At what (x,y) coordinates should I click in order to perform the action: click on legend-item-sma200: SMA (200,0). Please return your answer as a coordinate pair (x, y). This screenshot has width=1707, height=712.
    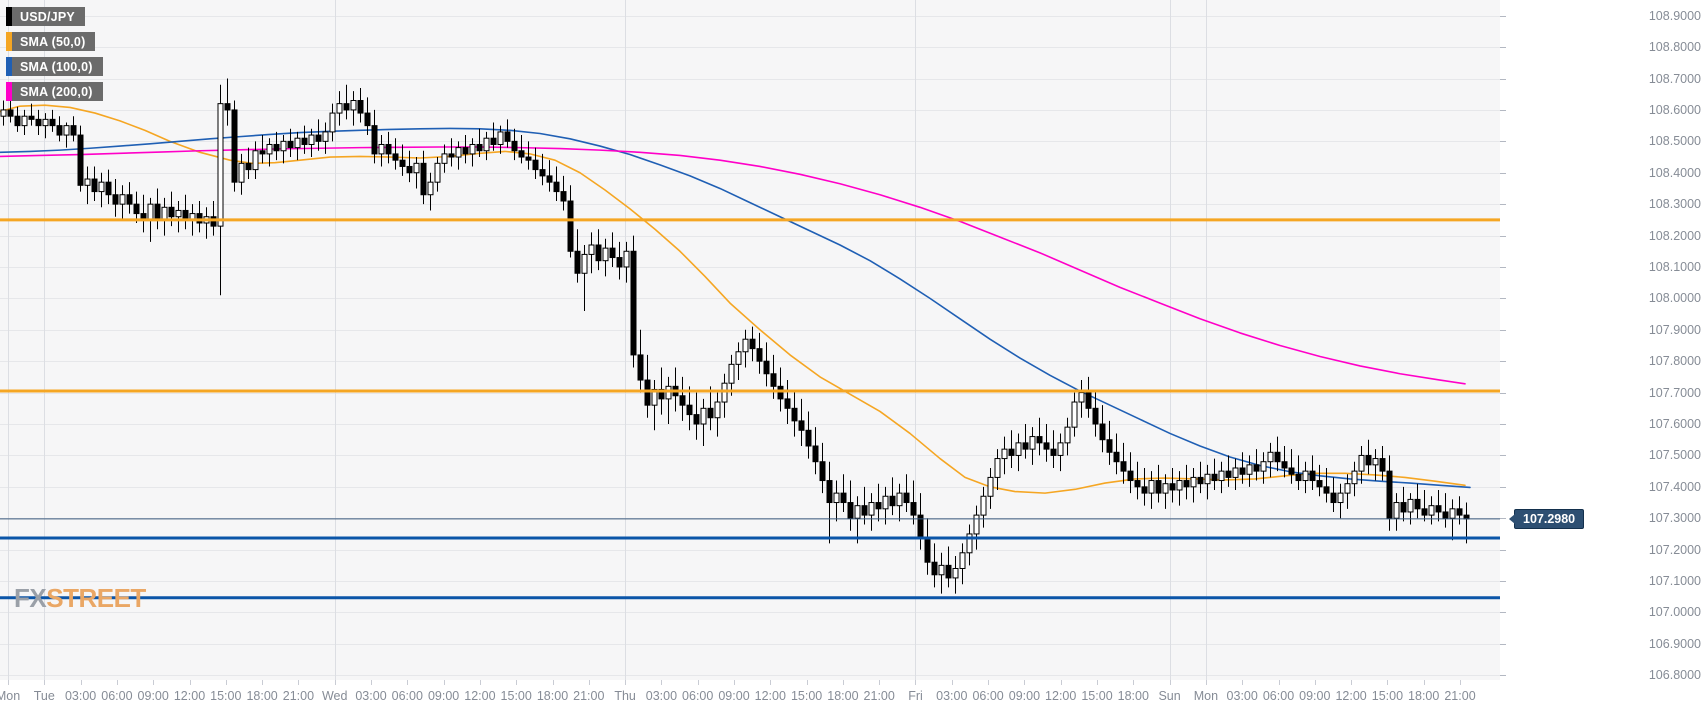
    Looking at the image, I should click on (54, 91).